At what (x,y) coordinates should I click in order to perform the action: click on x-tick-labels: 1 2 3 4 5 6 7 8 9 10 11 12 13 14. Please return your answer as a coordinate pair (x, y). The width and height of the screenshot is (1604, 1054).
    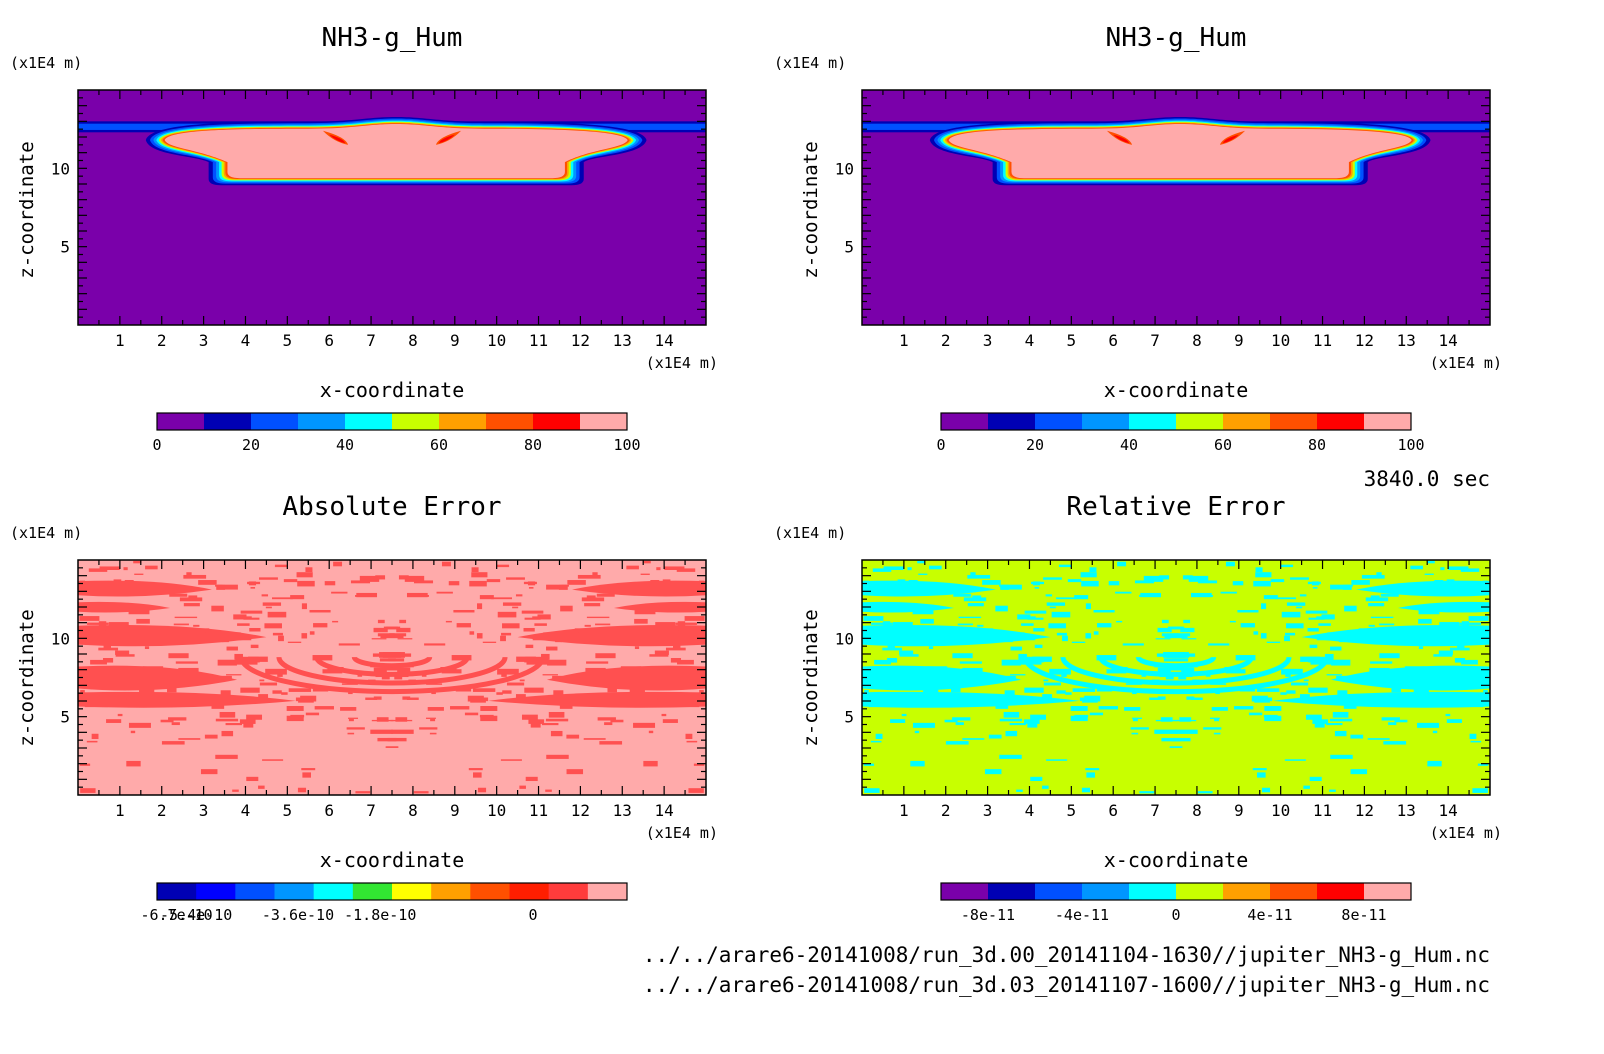
    Looking at the image, I should click on (394, 340).